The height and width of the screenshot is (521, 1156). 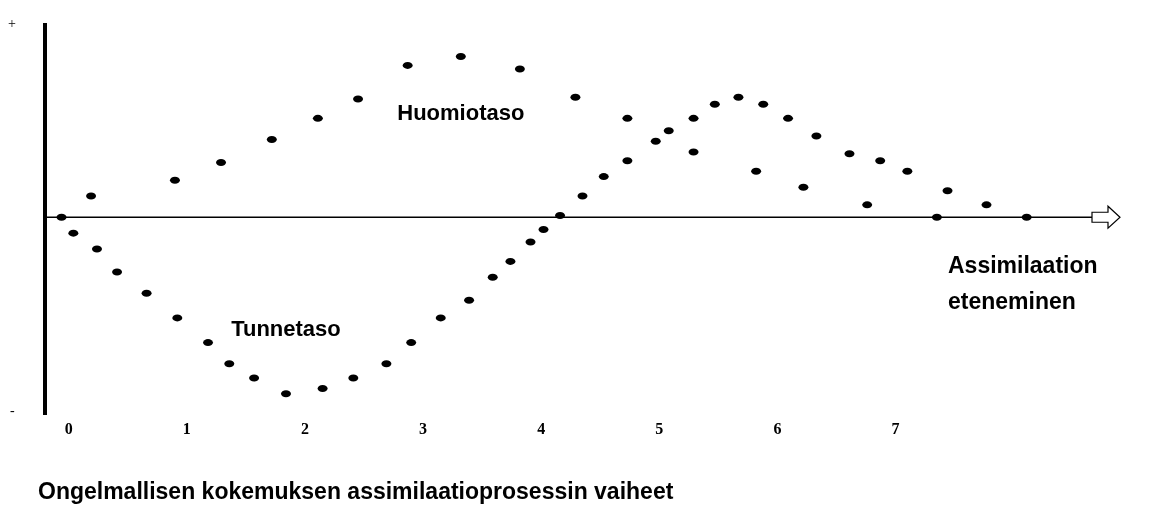 I want to click on x-axis-title: Ongelmallisen kokemuksen assimilaatioprosessin vaiheet, so click(x=356, y=491).